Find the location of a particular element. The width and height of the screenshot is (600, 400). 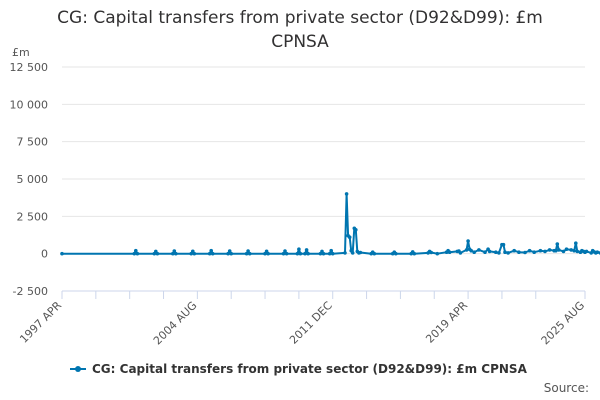

x-tick-label: 2025 AUG is located at coordinates (563, 323).